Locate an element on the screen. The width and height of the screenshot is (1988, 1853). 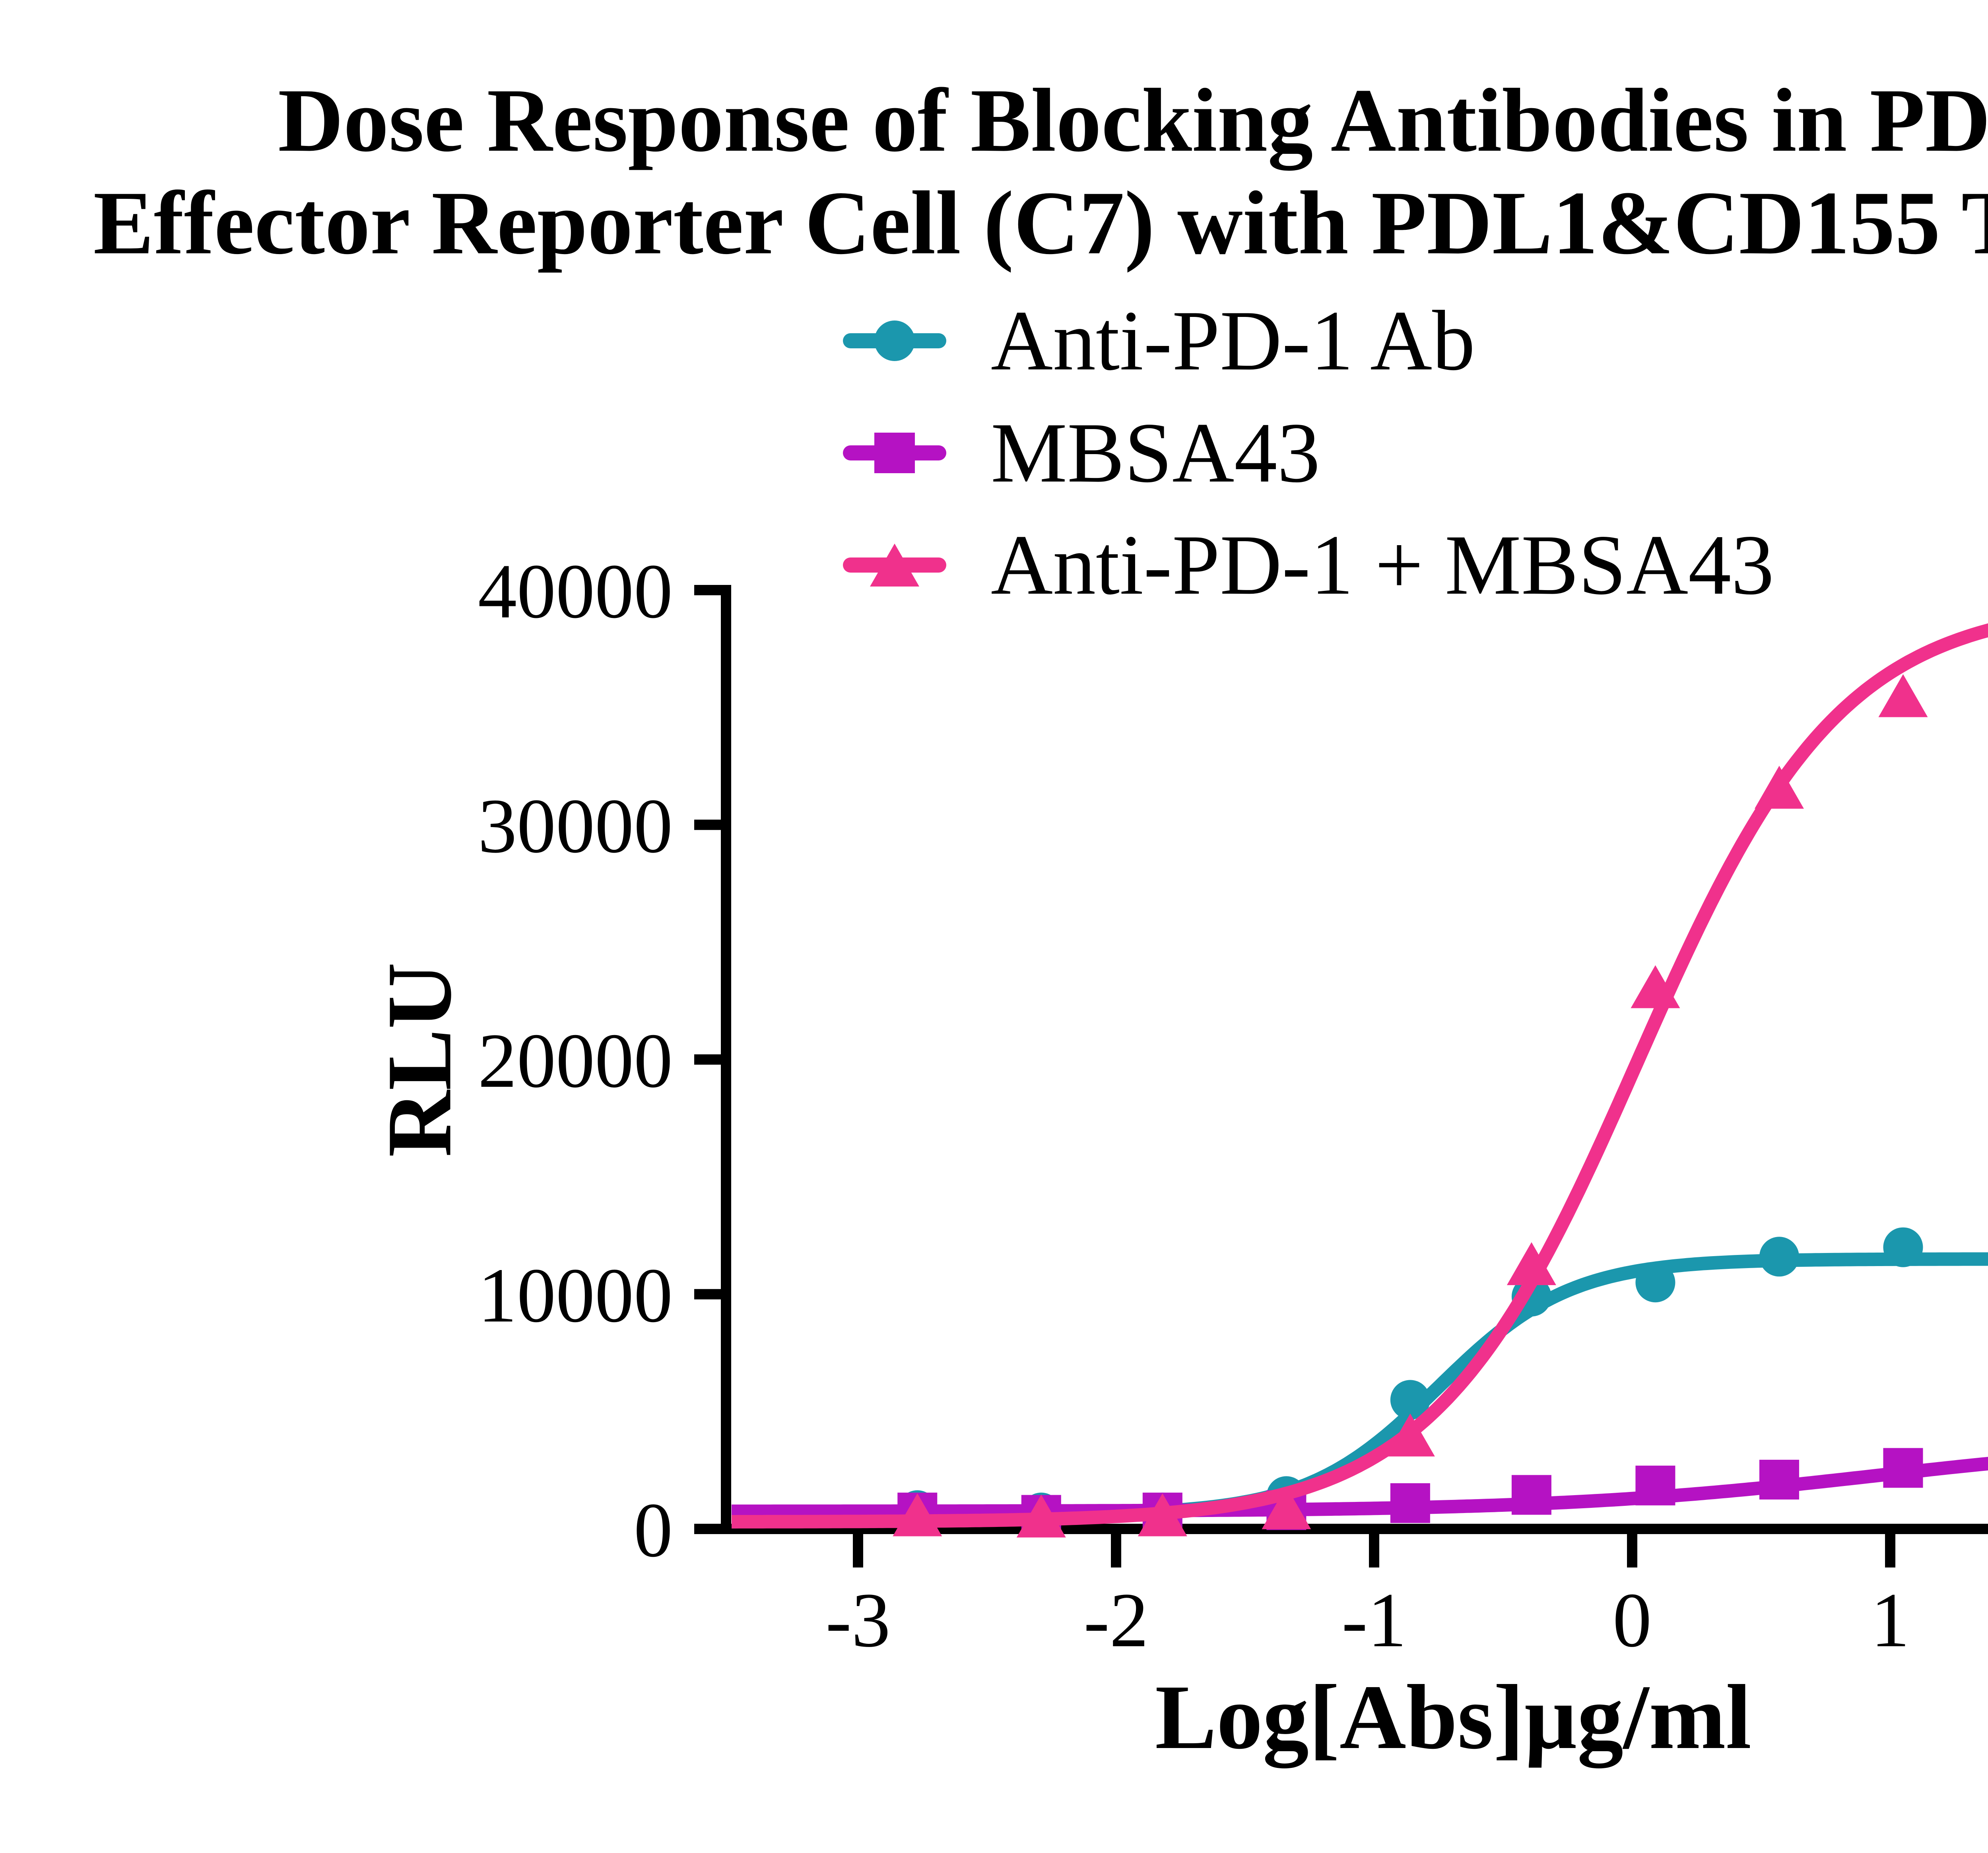
y-tick-label: 20000 is located at coordinates (575, 1061).